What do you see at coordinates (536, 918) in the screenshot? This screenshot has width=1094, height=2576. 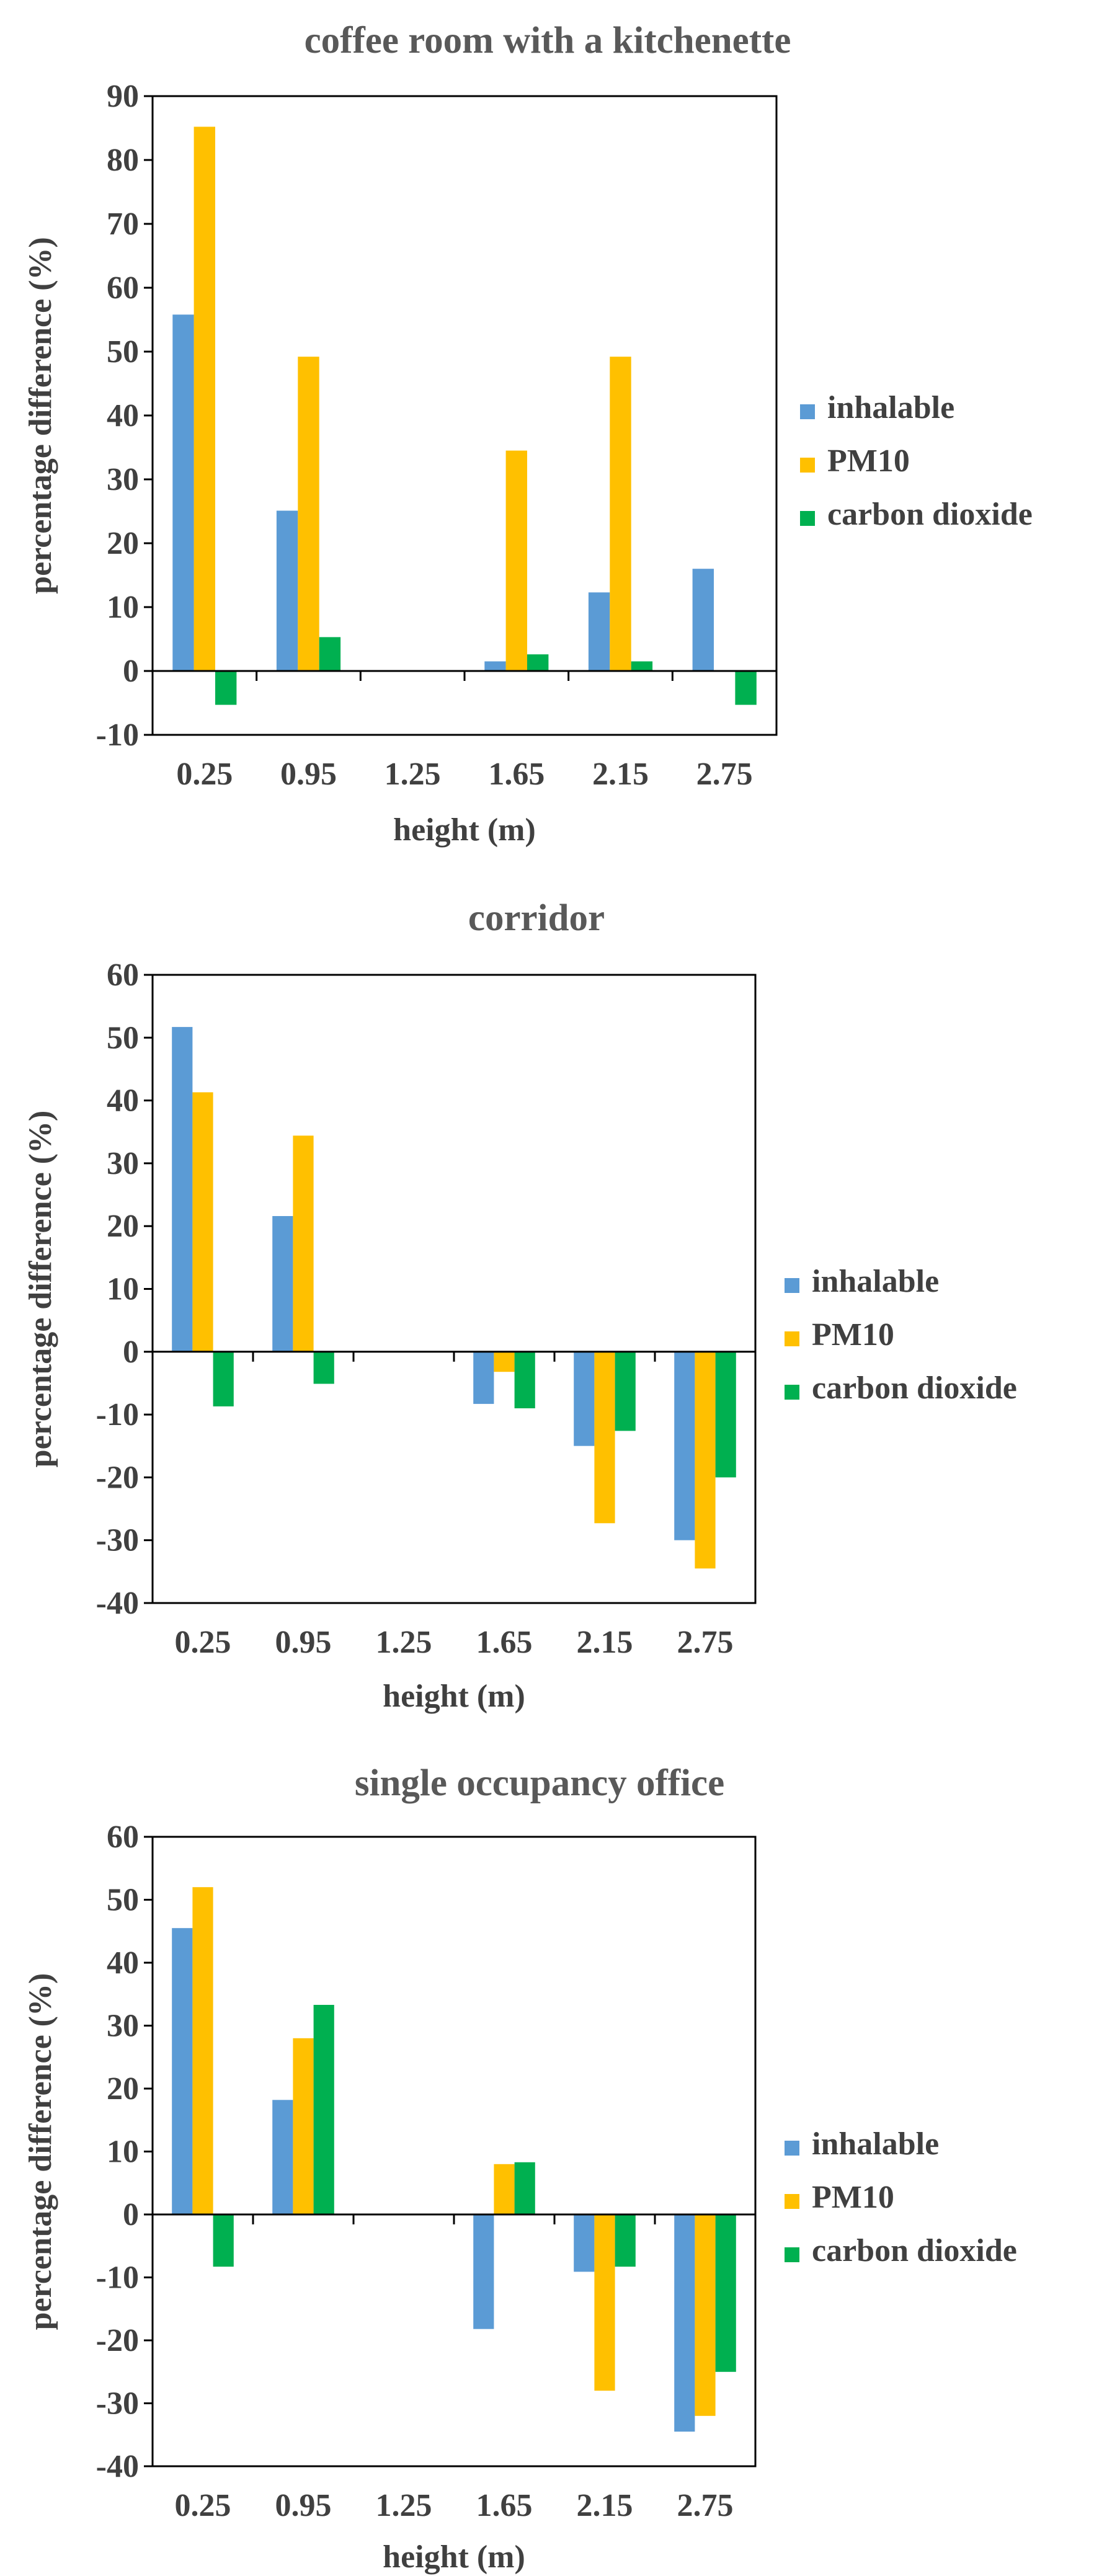 I see `chart-title: corridor` at bounding box center [536, 918].